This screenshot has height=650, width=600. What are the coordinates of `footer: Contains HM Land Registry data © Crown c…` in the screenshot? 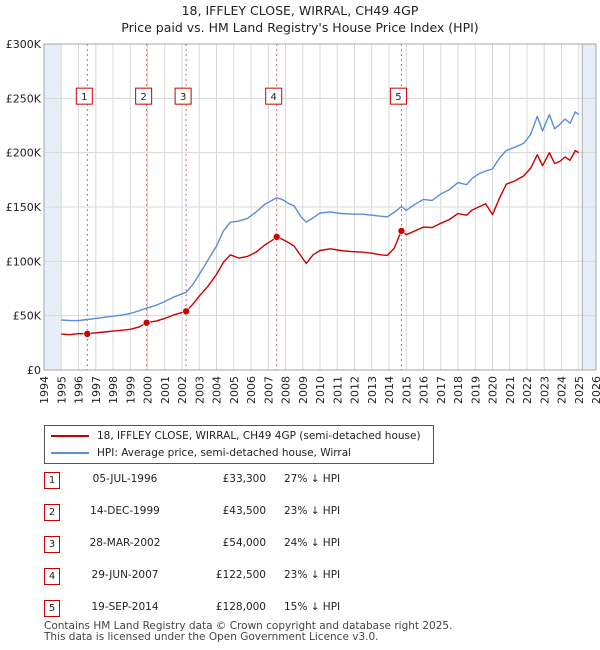 It's located at (248, 632).